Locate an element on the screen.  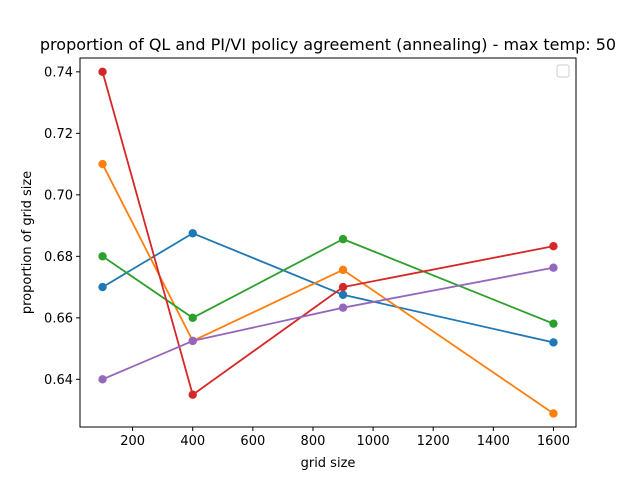
x-tick-label: 1000 is located at coordinates (373, 441).